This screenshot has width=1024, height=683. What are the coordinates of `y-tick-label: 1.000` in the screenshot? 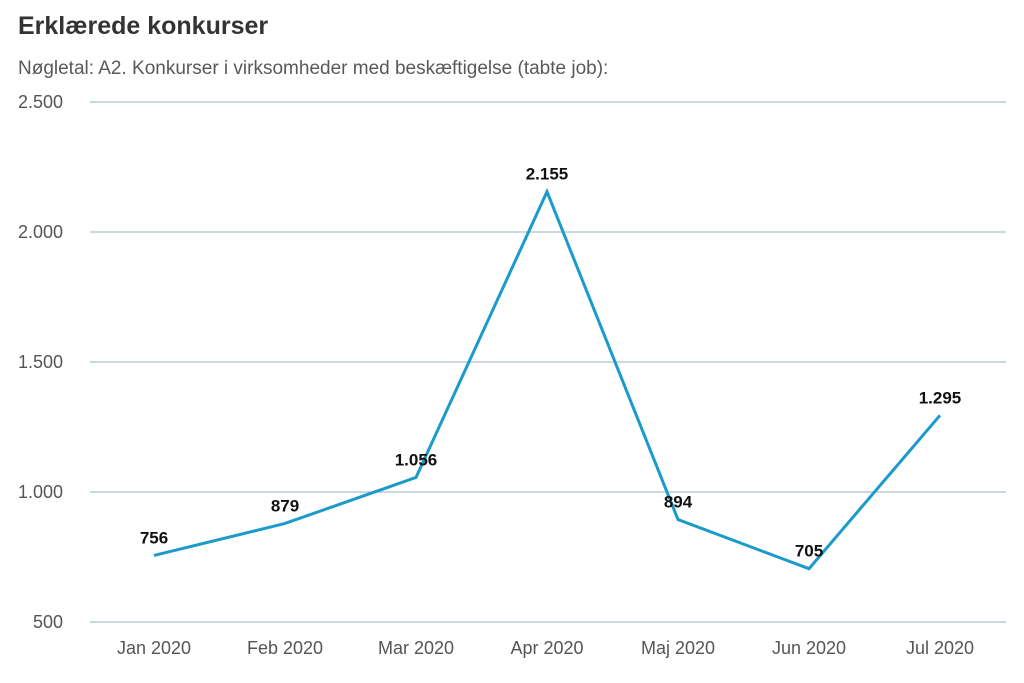 It's located at (40, 492).